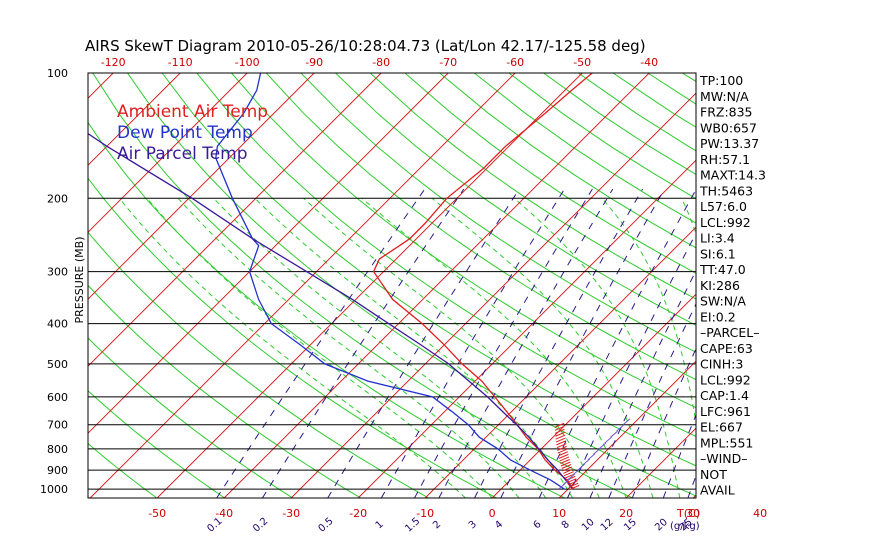 The width and height of the screenshot is (870, 560). I want to click on pressure-tick-label: 900, so click(57, 470).